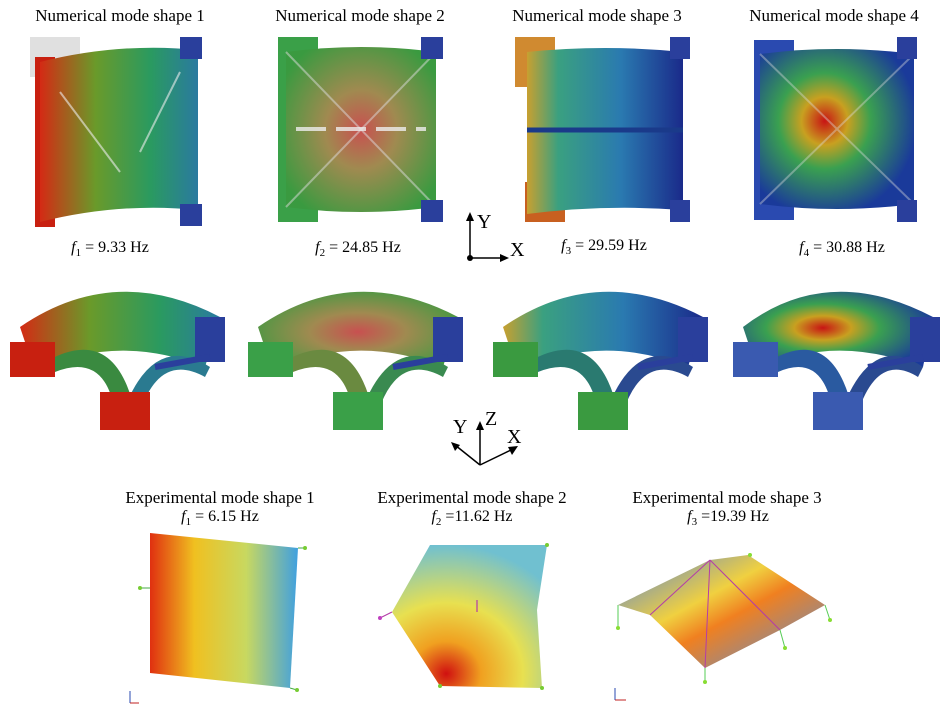 The image size is (946, 708). Describe the element at coordinates (602, 129) in the screenshot. I see `numerical-mode-3-top-view` at that location.